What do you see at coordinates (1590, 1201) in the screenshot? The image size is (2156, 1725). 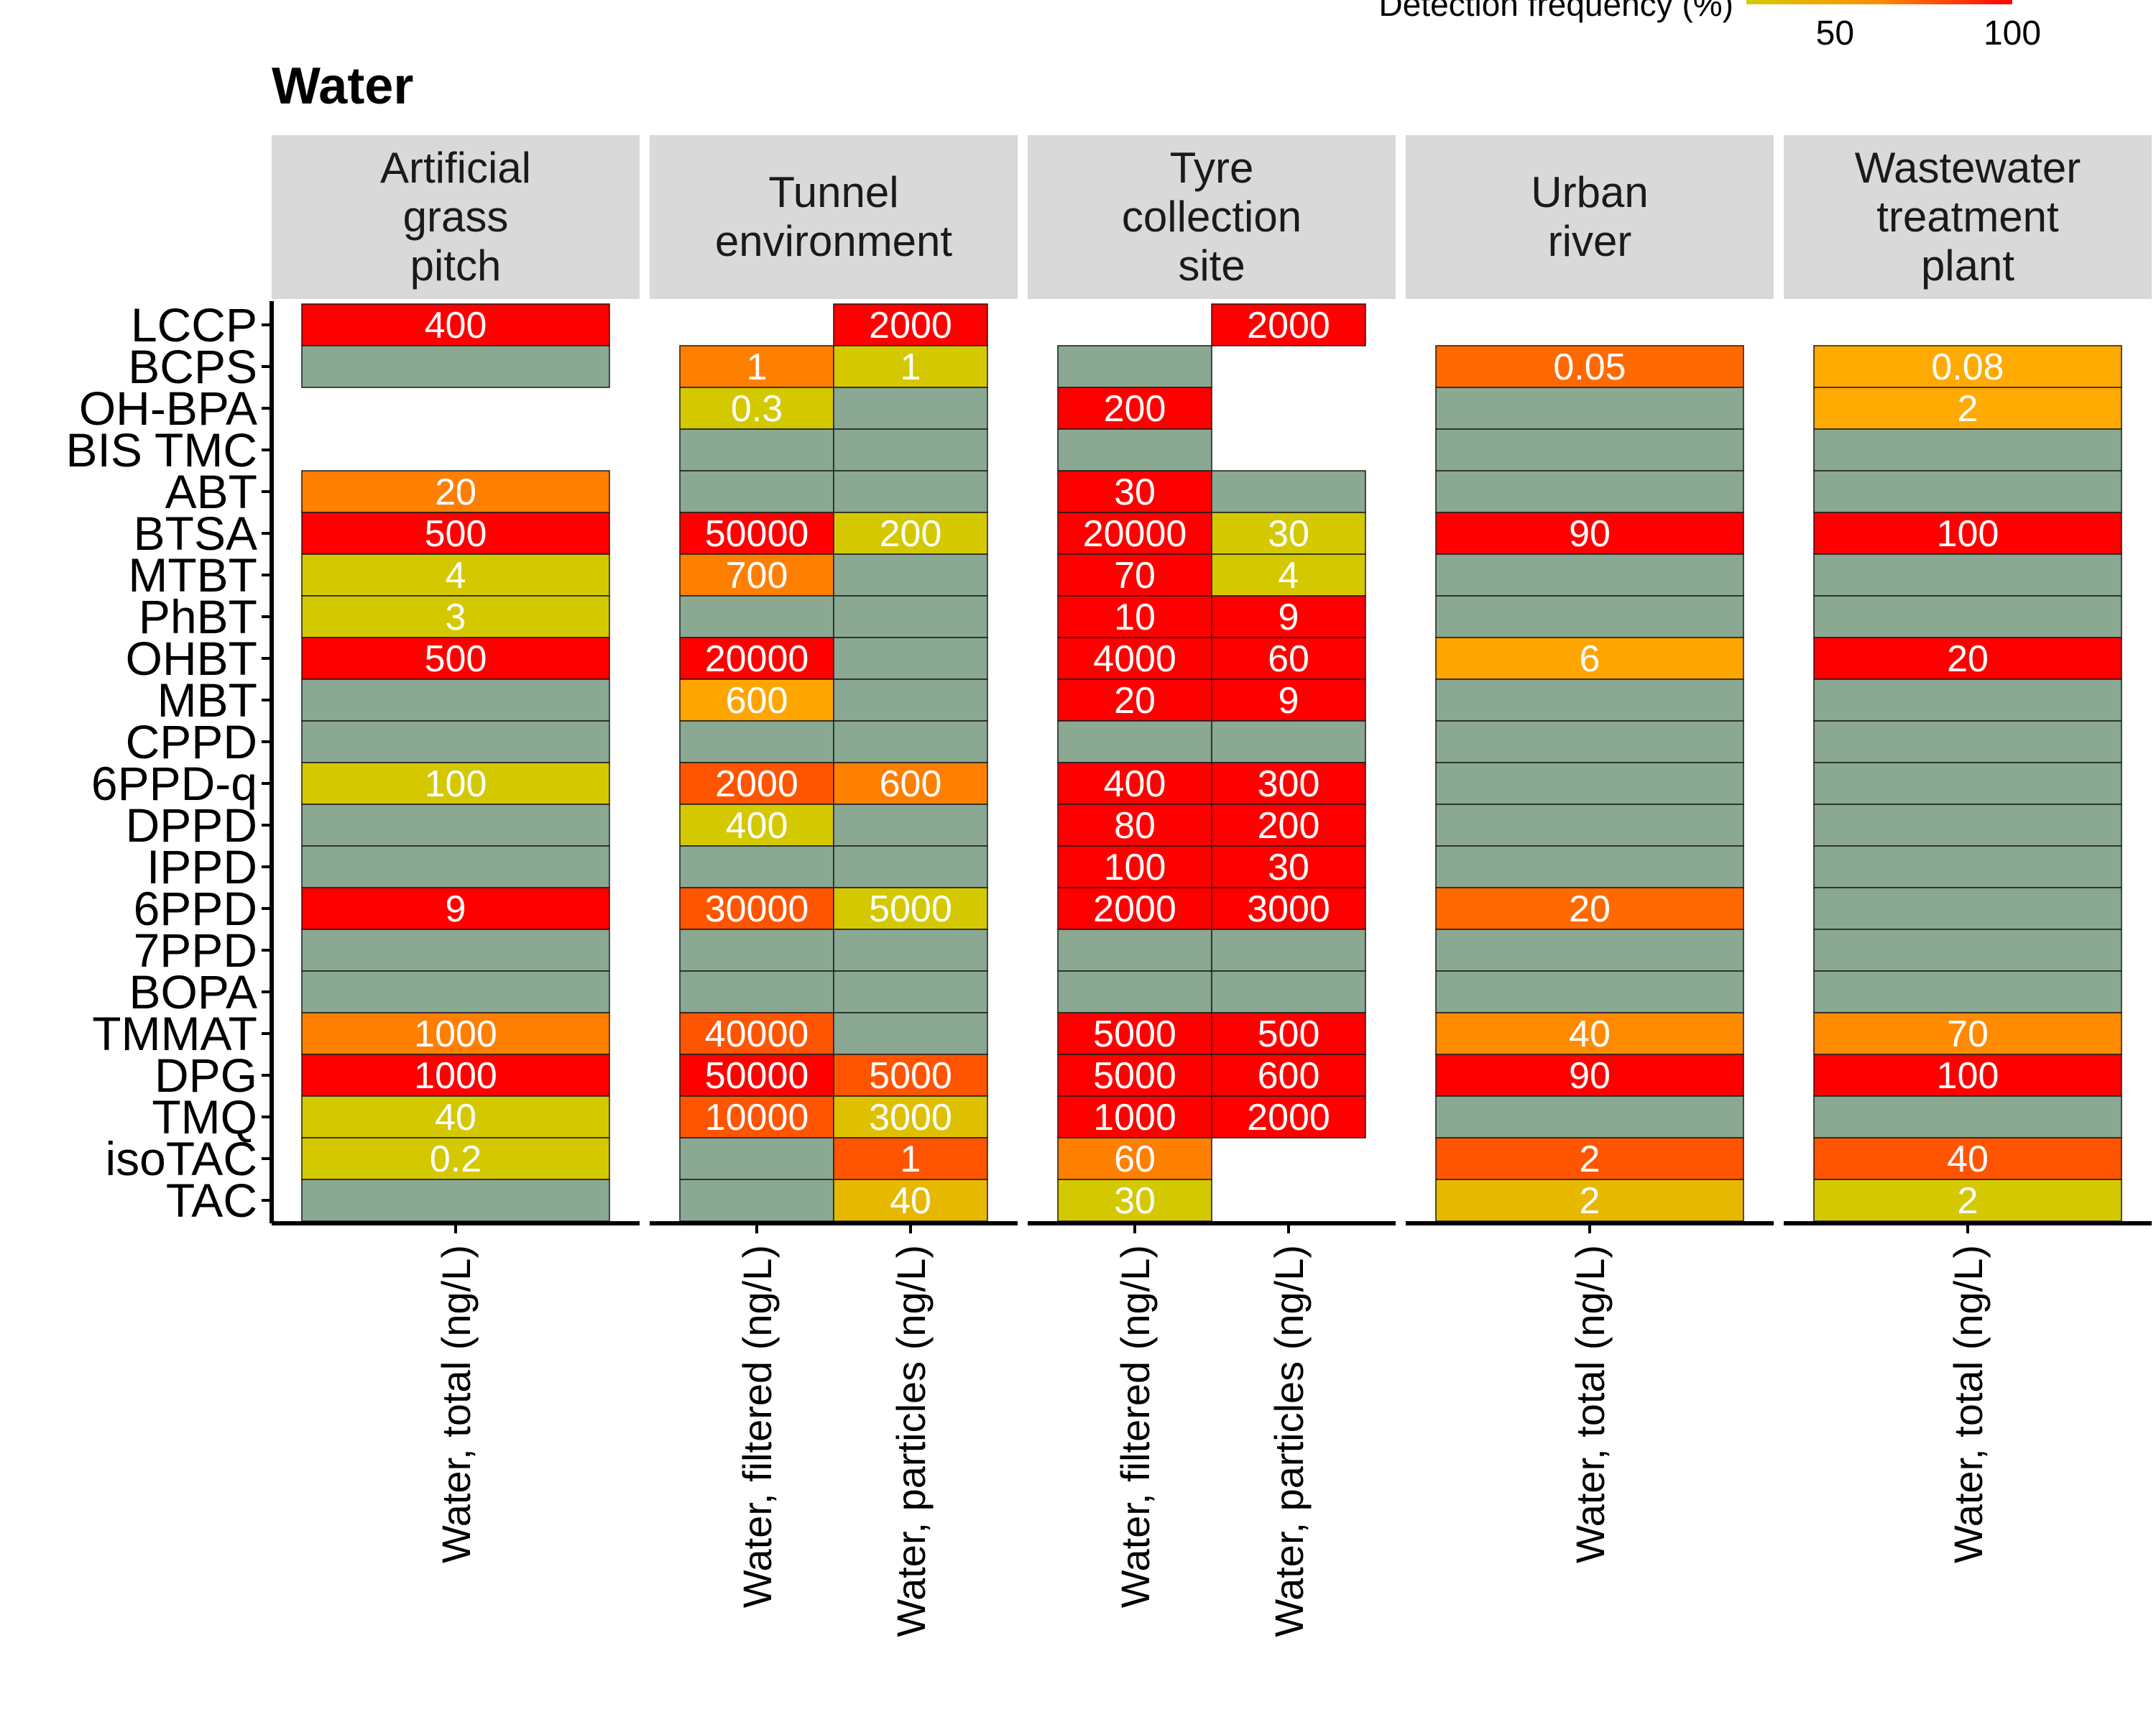 I see `cell-value-label: 2` at bounding box center [1590, 1201].